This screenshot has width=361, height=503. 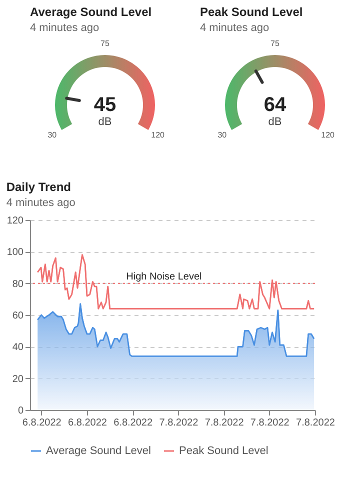 I want to click on y-tick-label: 20, so click(x=18, y=379).